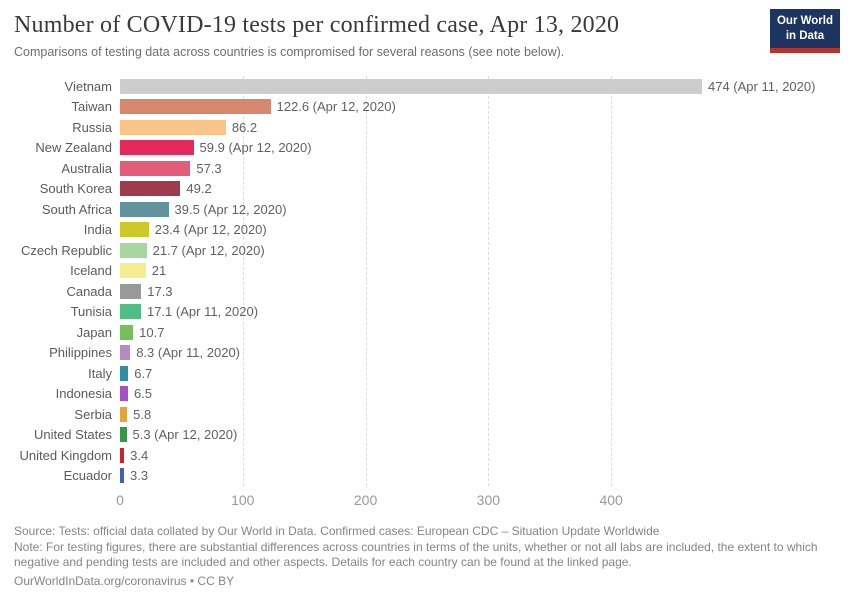 The image size is (850, 600). I want to click on category-label: Italy, so click(100, 373).